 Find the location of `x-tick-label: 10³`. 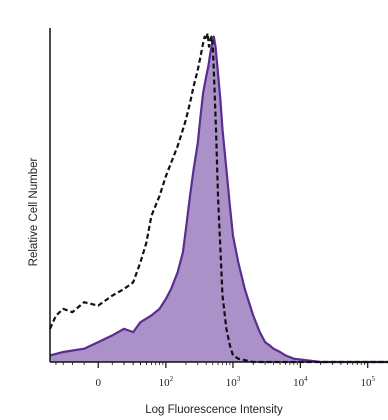

x-tick-label: 10³ is located at coordinates (233, 382).